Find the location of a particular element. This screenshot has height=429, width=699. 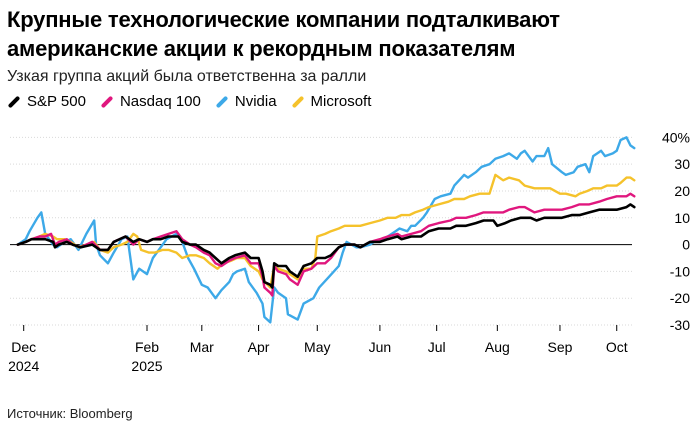

x-tick-sublabel: 2025 is located at coordinates (146, 366).